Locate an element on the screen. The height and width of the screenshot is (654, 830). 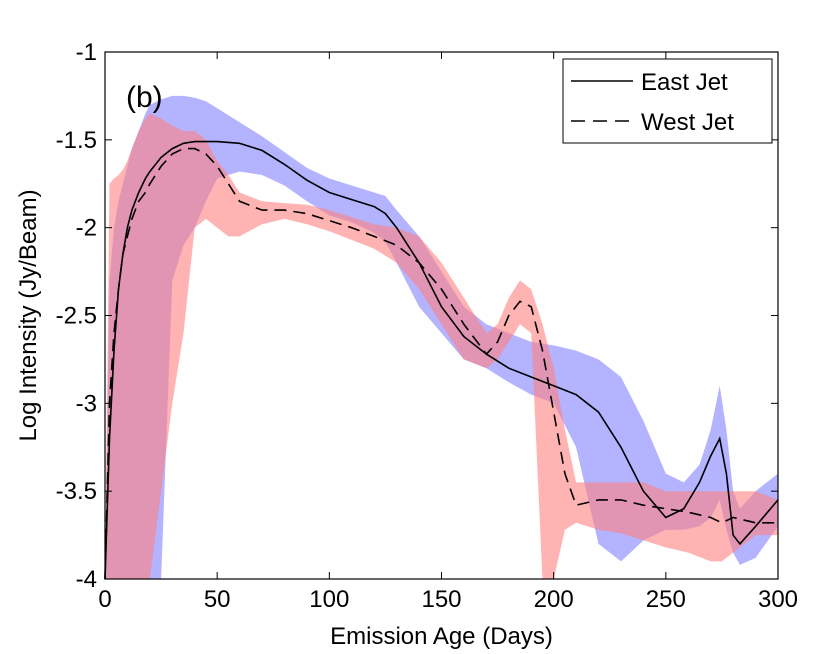
y-tick-label: -2.5 is located at coordinates (76, 316).